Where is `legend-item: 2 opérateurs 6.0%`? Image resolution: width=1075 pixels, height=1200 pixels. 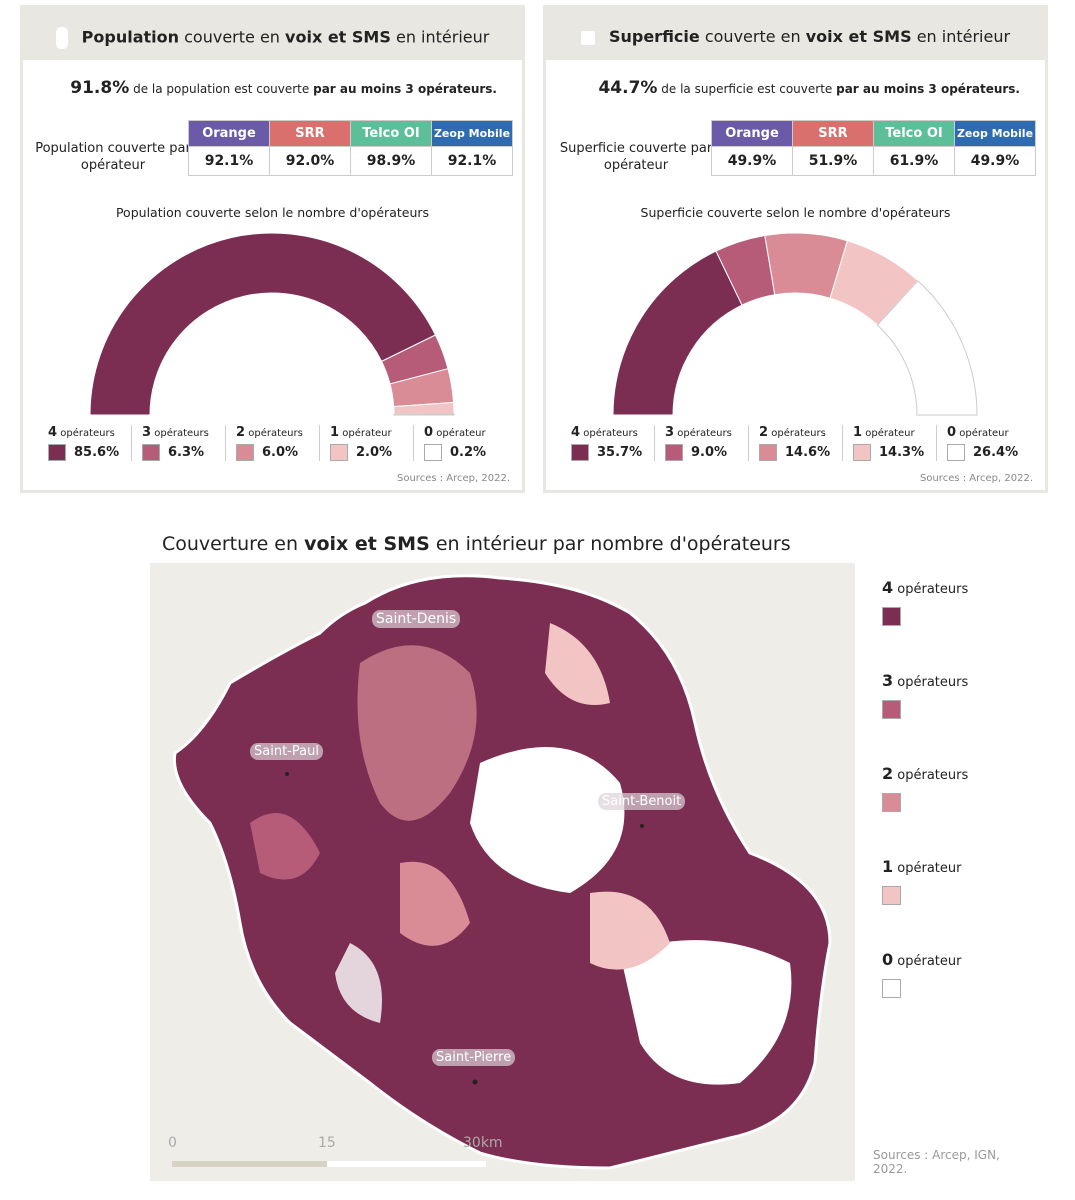 legend-item: 2 opérateurs 6.0% is located at coordinates (272, 443).